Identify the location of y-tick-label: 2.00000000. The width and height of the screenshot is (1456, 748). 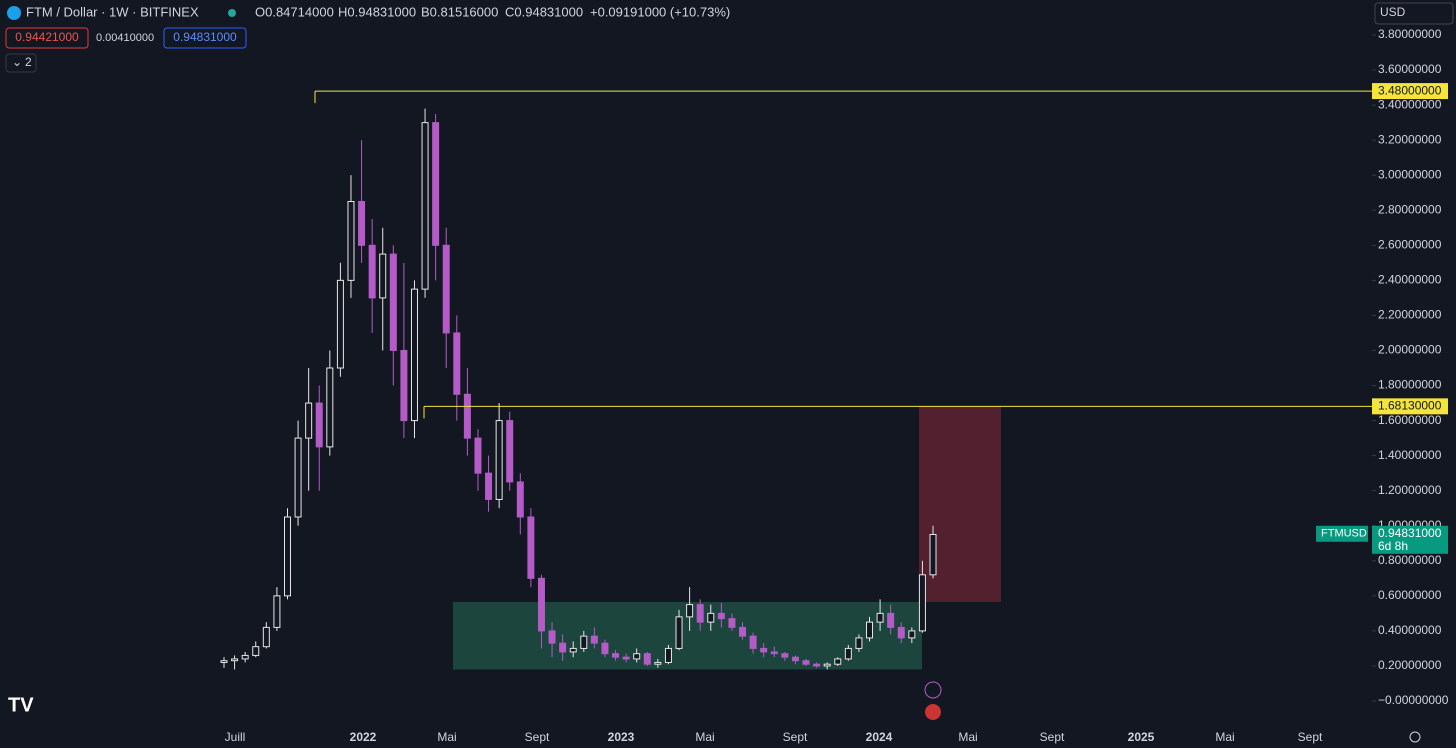
(1410, 350).